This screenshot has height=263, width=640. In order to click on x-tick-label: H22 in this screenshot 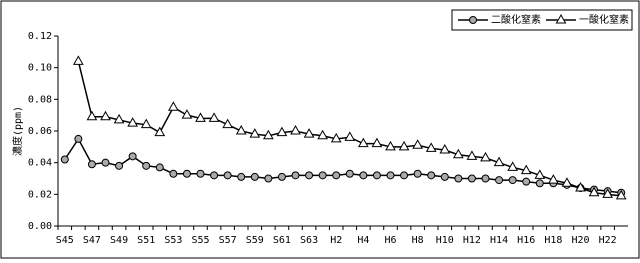, I will do `click(608, 240)`.